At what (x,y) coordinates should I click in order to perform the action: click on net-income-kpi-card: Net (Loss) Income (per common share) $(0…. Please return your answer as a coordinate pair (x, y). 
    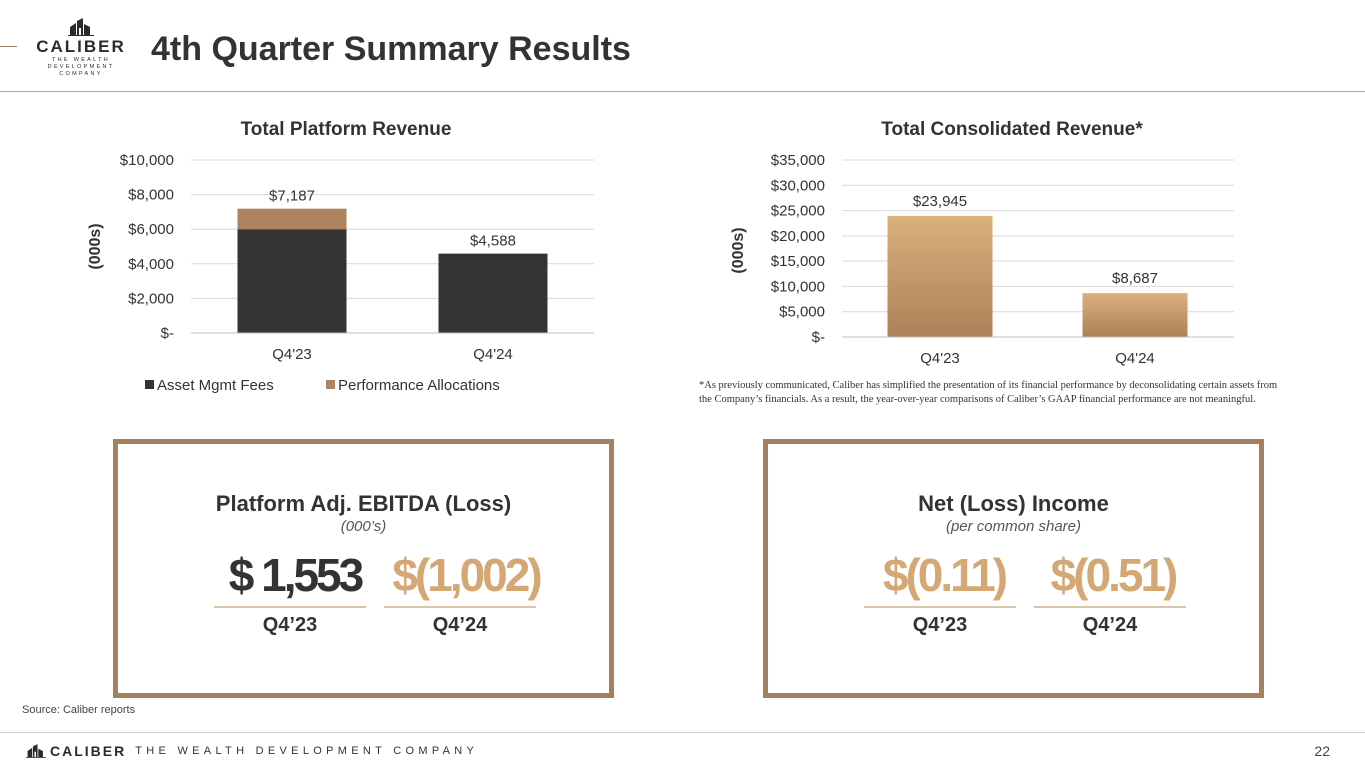
    Looking at the image, I should click on (1013, 568).